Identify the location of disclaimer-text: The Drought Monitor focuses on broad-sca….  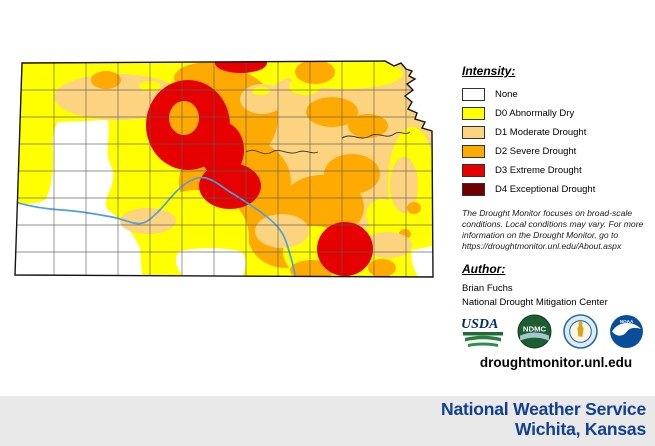
(553, 229).